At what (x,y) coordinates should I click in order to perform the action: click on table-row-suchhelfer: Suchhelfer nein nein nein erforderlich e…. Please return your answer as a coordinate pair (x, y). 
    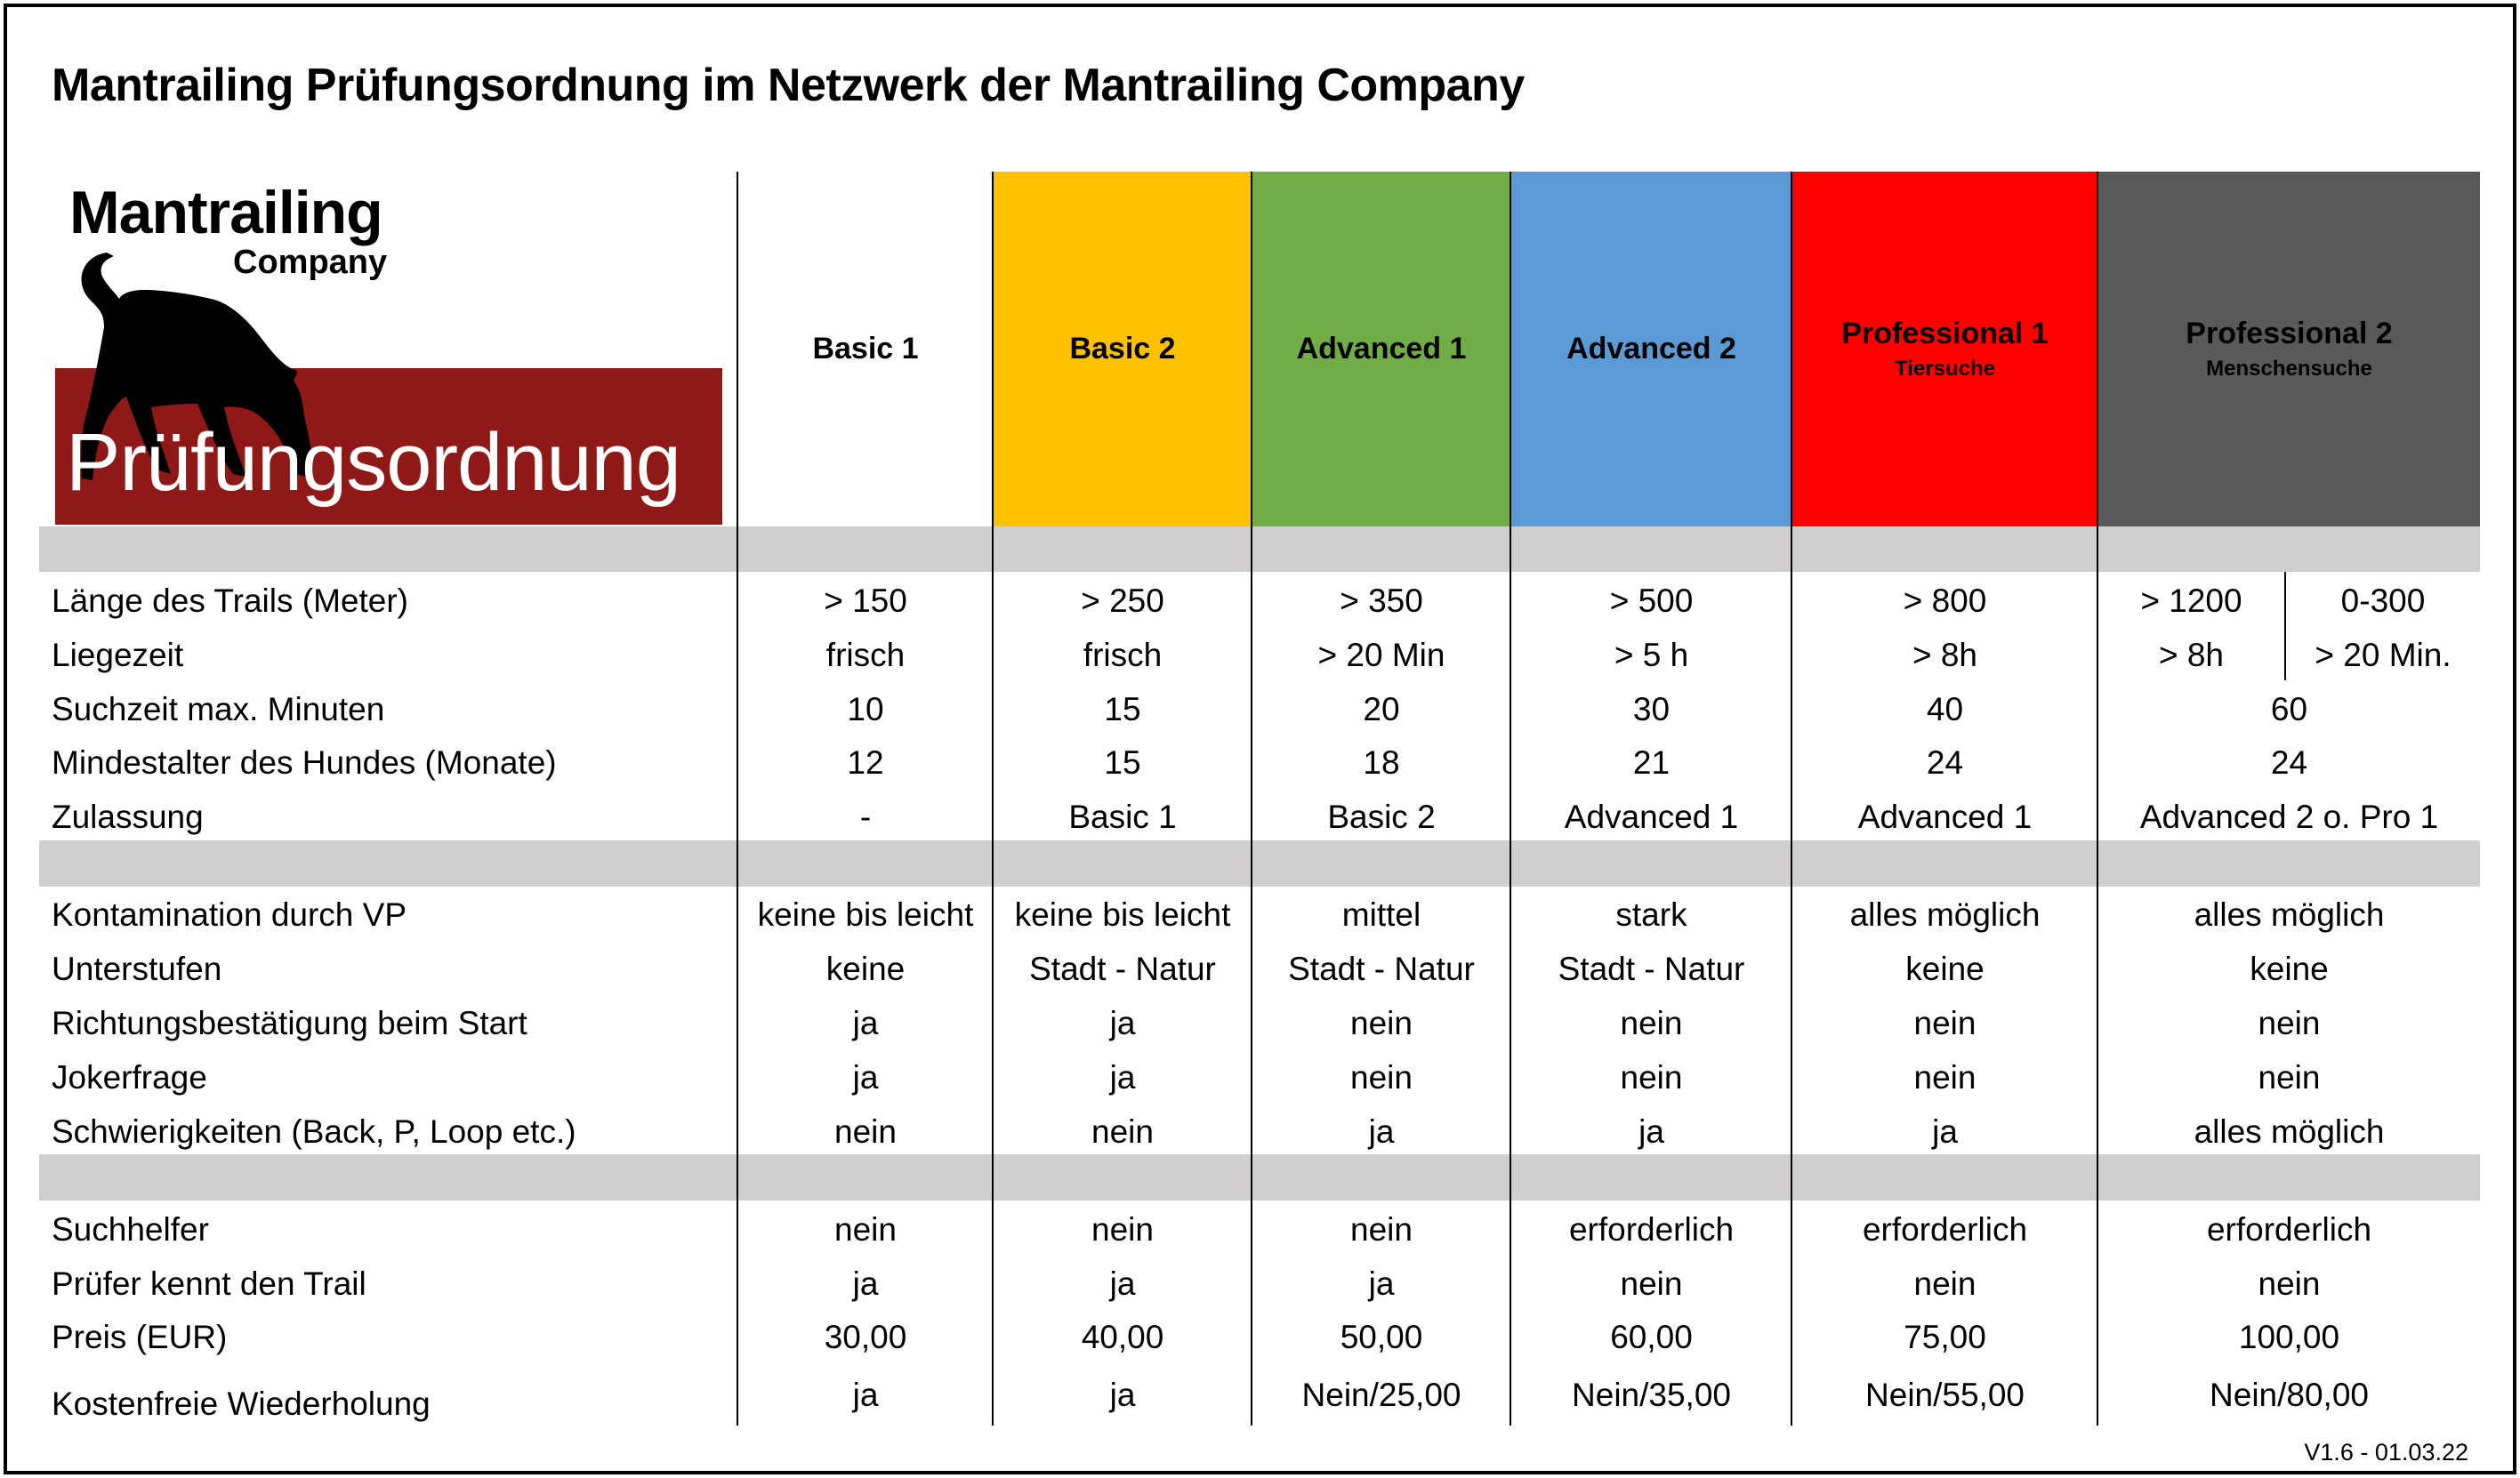
    Looking at the image, I should click on (1212, 1229).